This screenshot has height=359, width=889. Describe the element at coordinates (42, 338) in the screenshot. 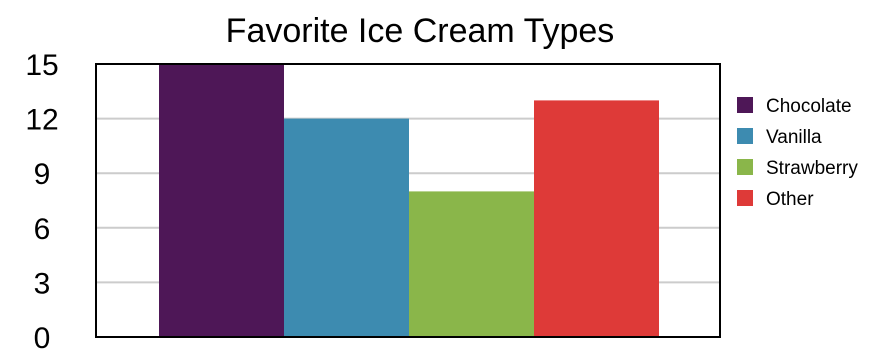

I see `y-tick-label: 0` at that location.